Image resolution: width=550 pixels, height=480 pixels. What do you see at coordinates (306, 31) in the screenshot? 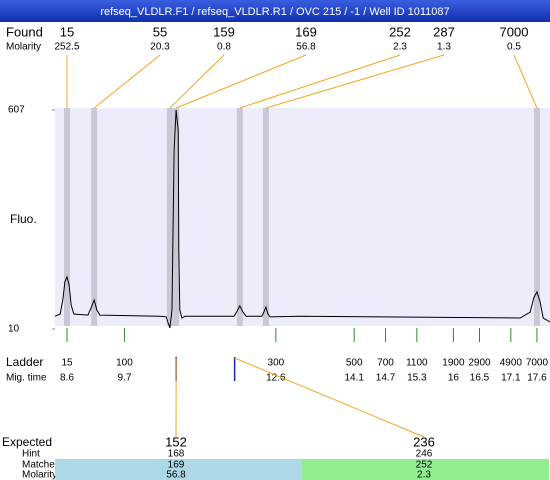
I see `found-size: 169` at bounding box center [306, 31].